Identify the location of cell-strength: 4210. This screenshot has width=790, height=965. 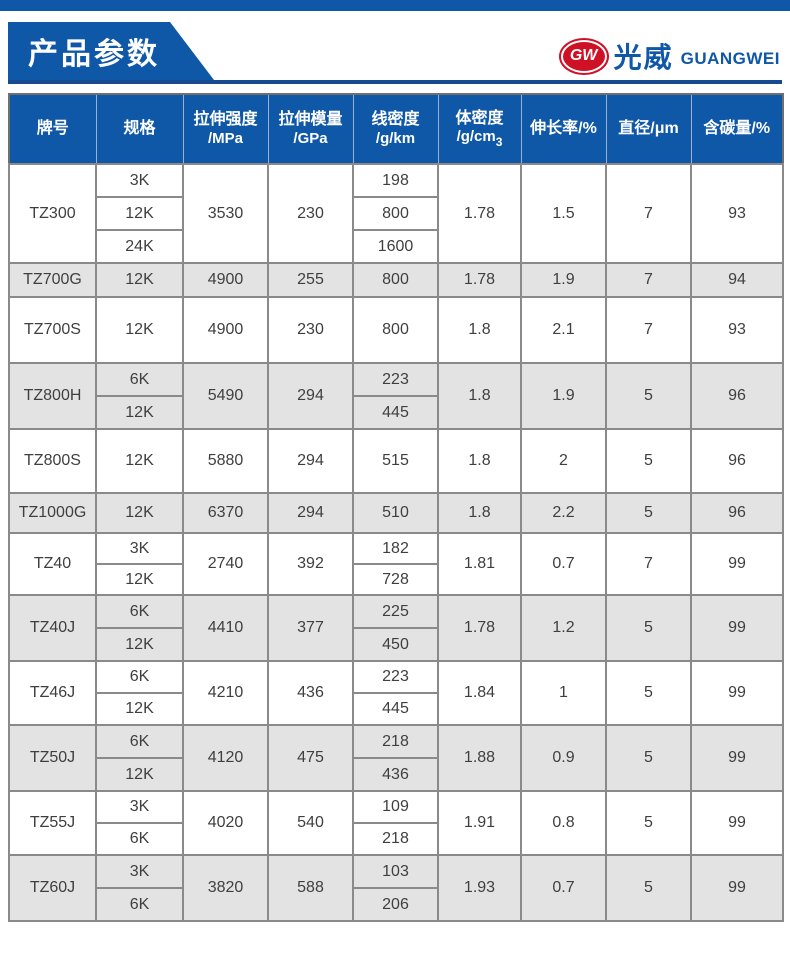
(225, 693).